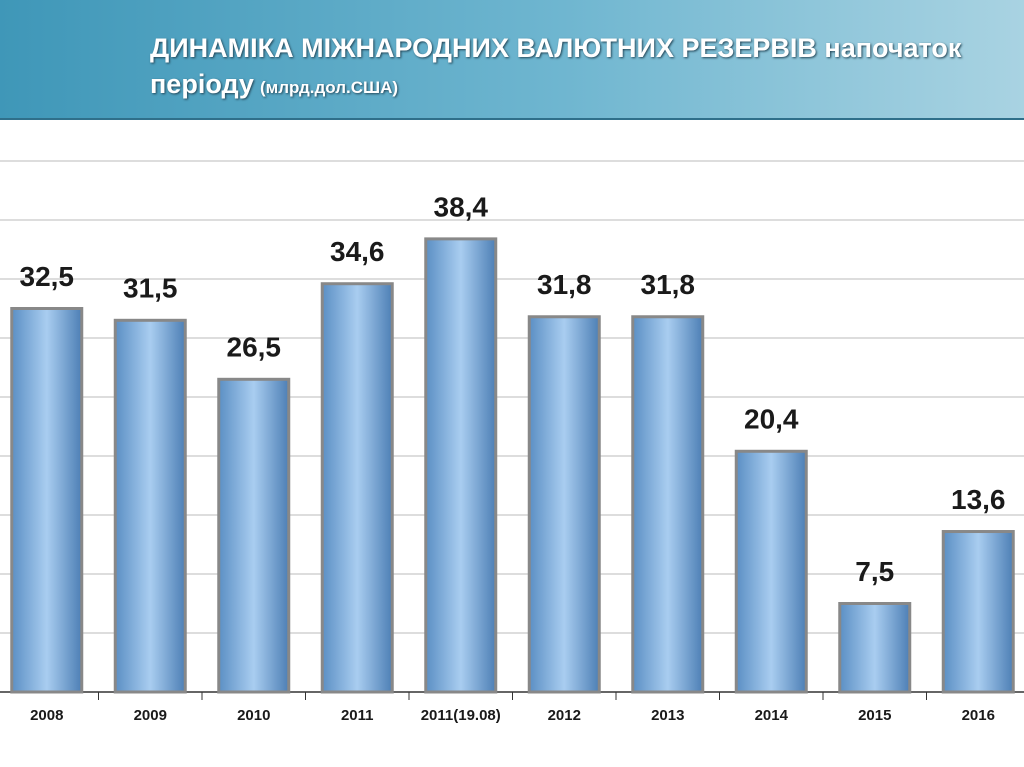 The height and width of the screenshot is (767, 1024). Describe the element at coordinates (329, 87) in the screenshot. I see `chart-subtitle: (млрд.дол.США)` at that location.